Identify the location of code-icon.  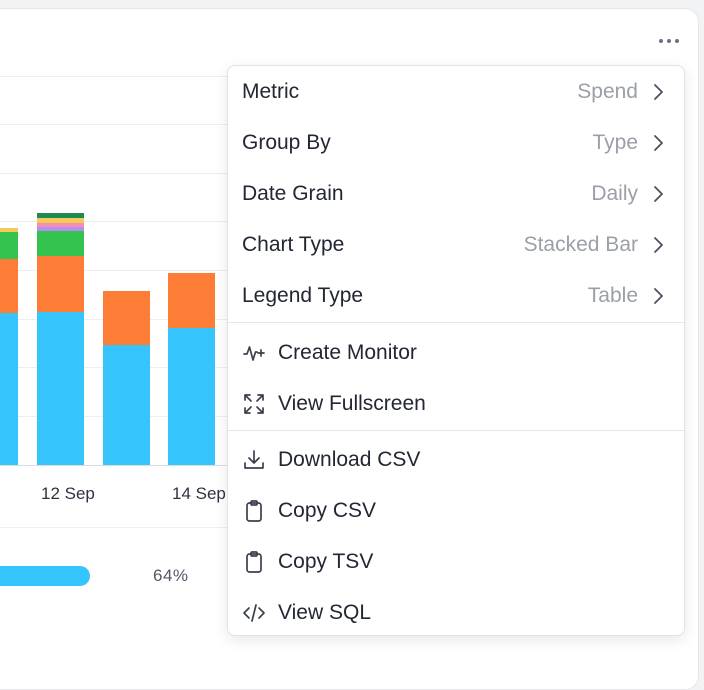
(254, 613).